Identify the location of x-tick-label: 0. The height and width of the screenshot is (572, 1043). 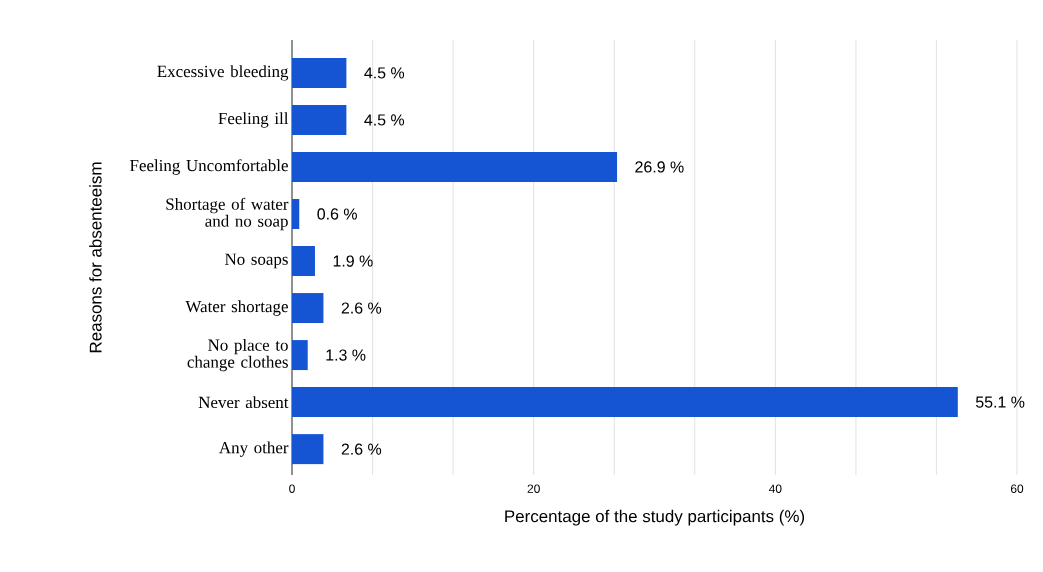
(292, 488).